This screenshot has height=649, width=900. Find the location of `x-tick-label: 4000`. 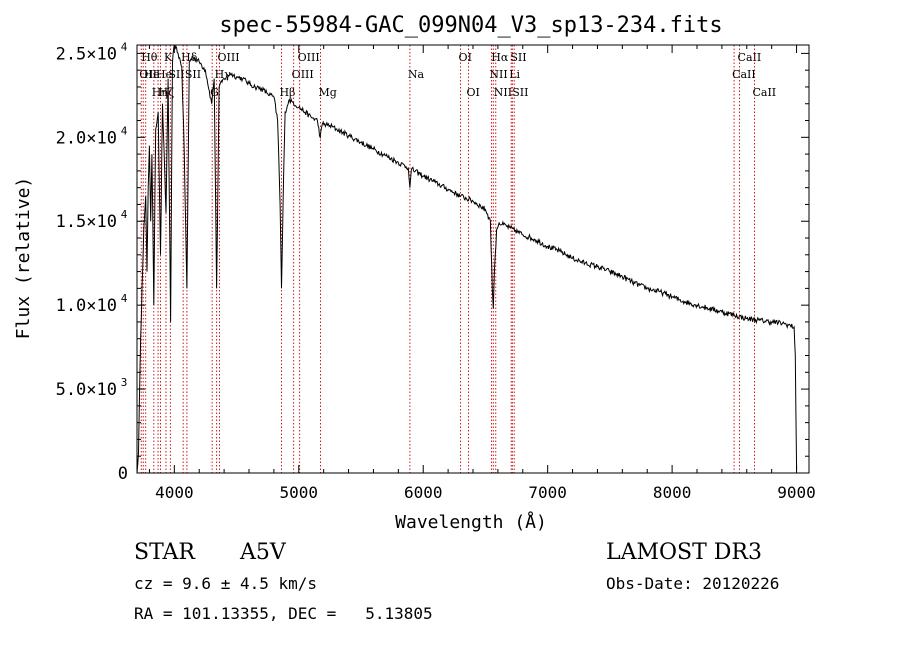

x-tick-label: 4000 is located at coordinates (174, 492).